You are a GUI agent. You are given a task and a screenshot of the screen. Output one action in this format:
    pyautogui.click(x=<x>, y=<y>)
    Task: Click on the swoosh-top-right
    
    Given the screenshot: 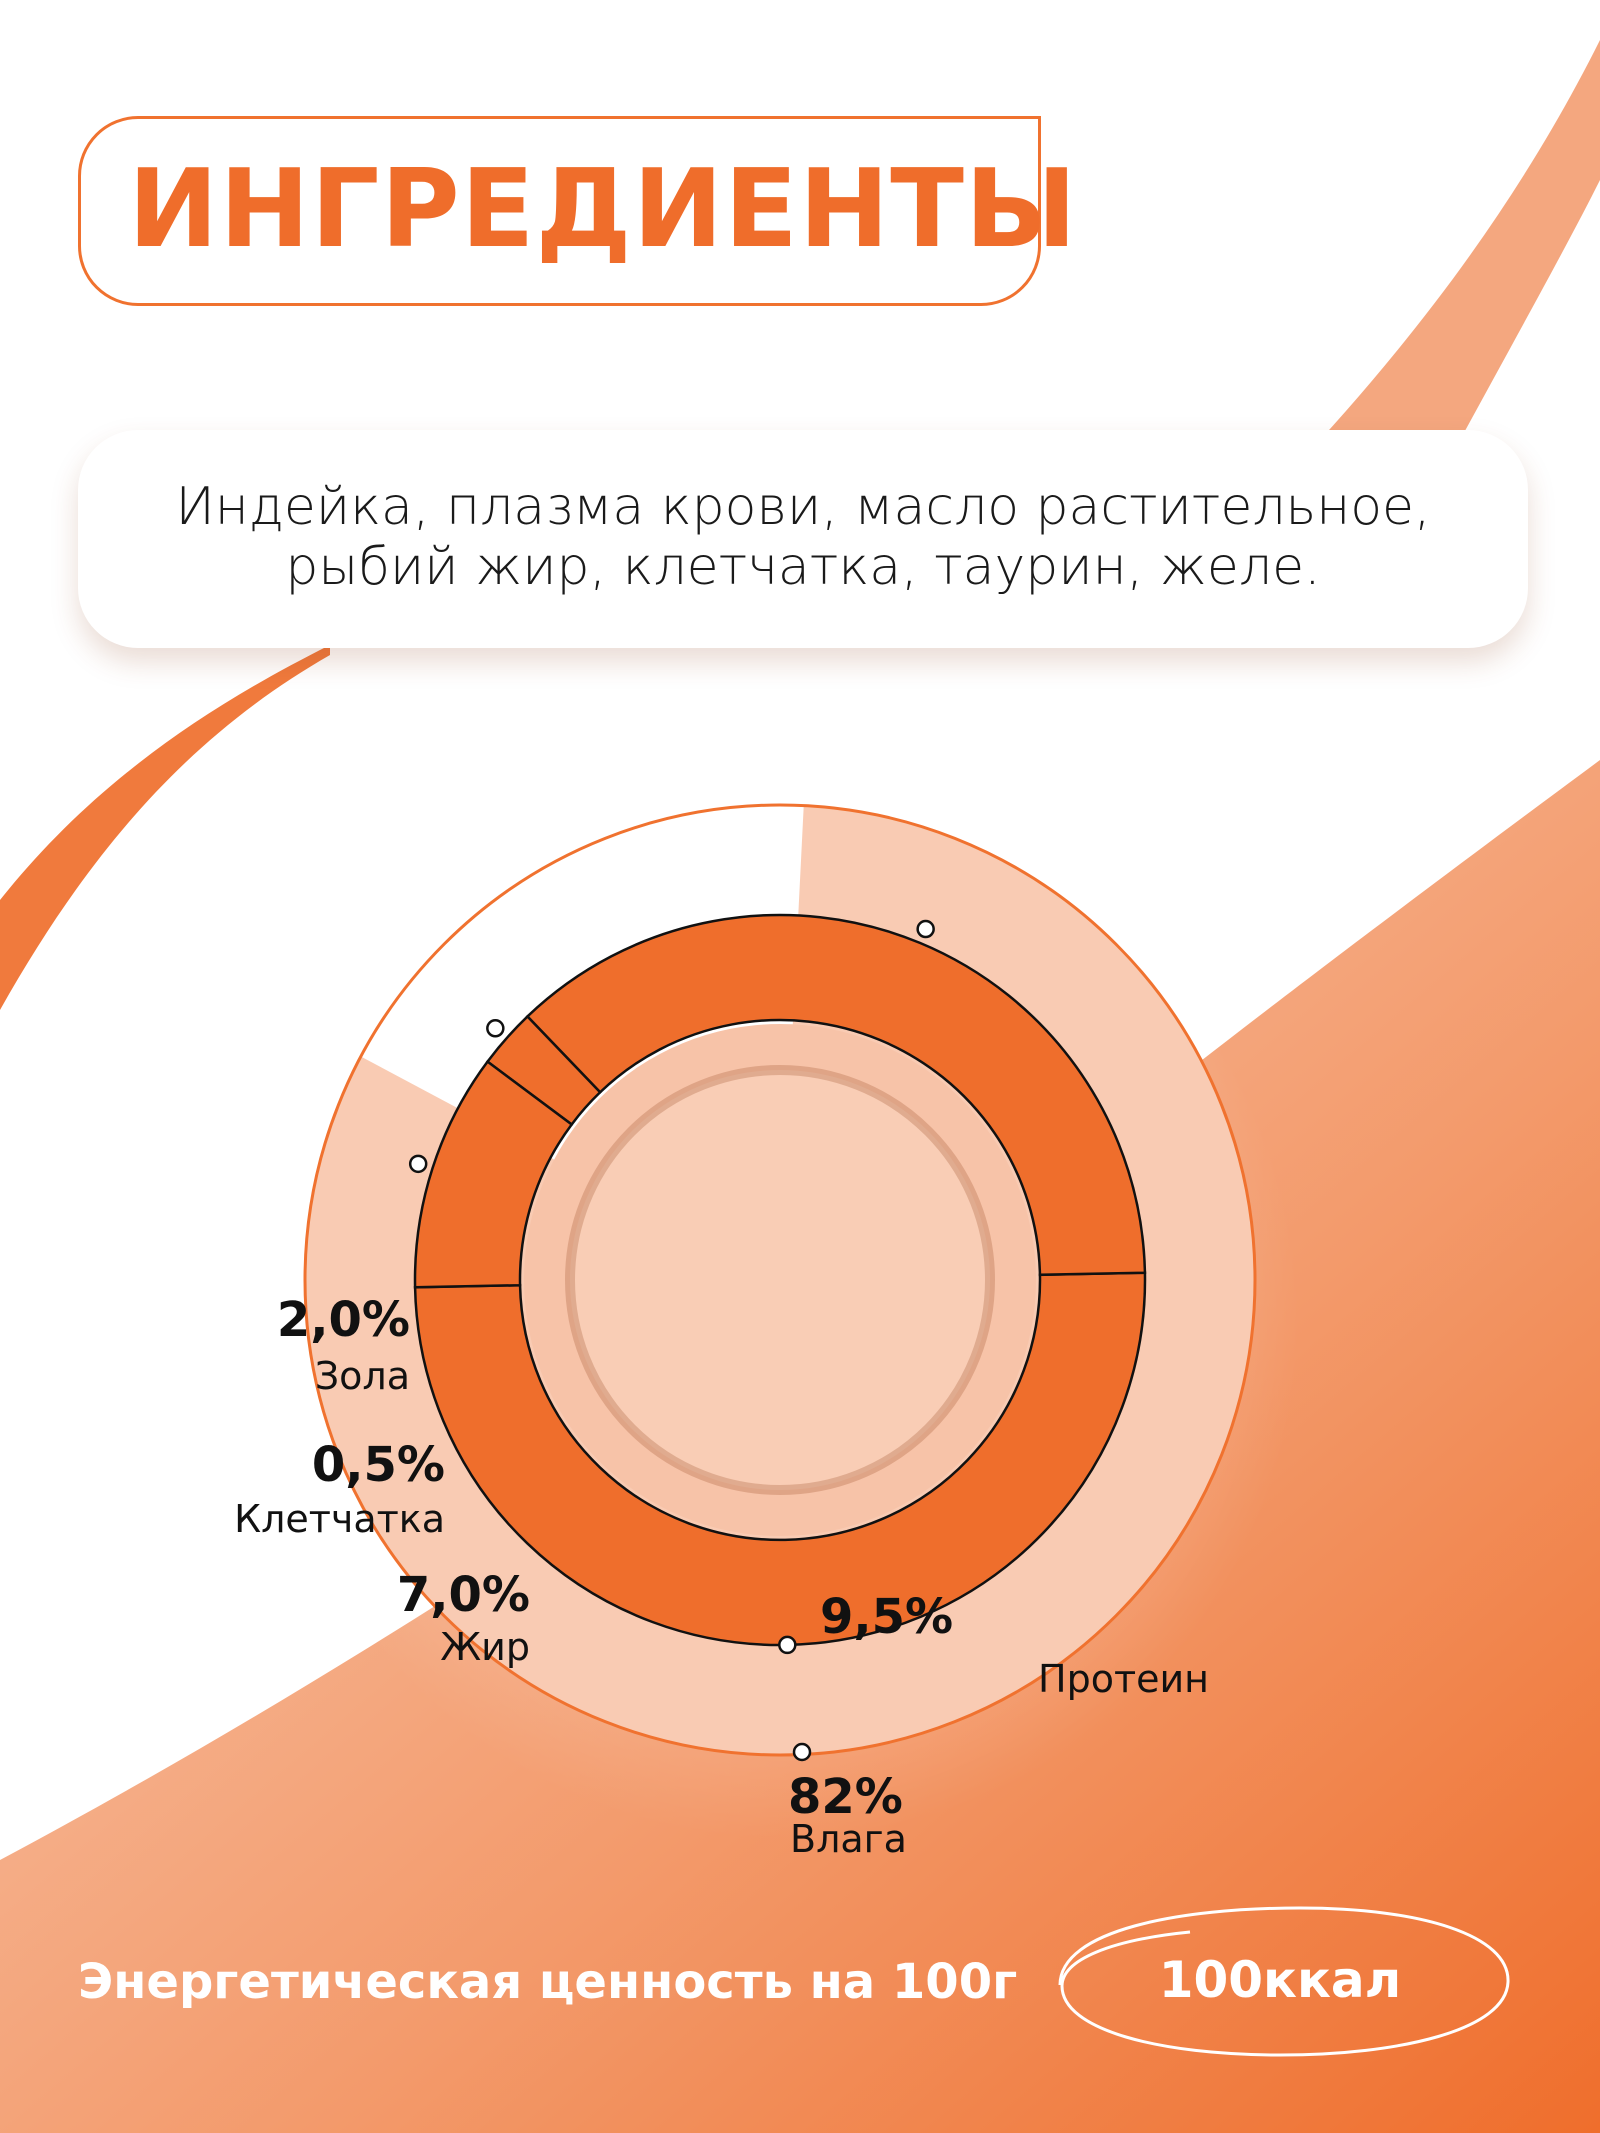 What is the action you would take?
    pyautogui.click(x=1460, y=240)
    